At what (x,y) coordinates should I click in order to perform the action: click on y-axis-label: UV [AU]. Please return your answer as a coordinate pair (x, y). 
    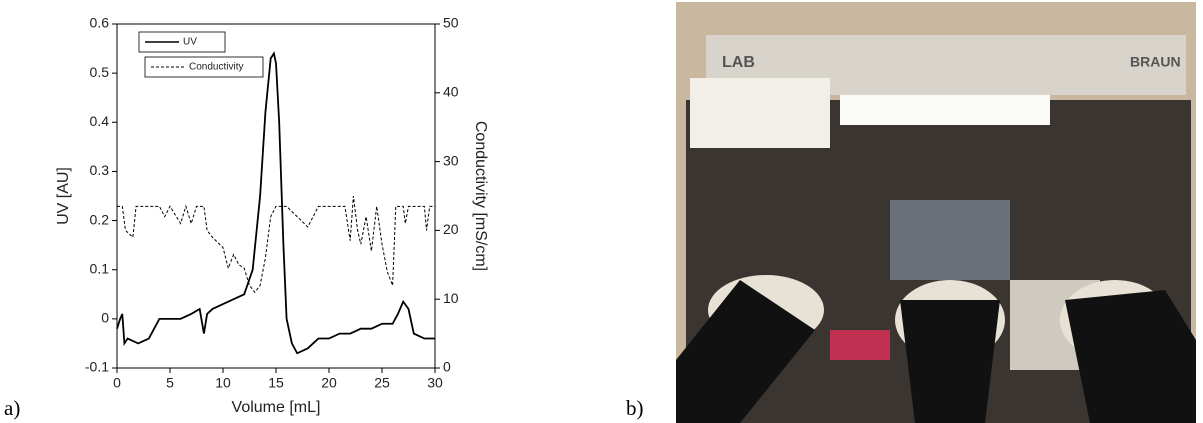
    Looking at the image, I should click on (63, 196).